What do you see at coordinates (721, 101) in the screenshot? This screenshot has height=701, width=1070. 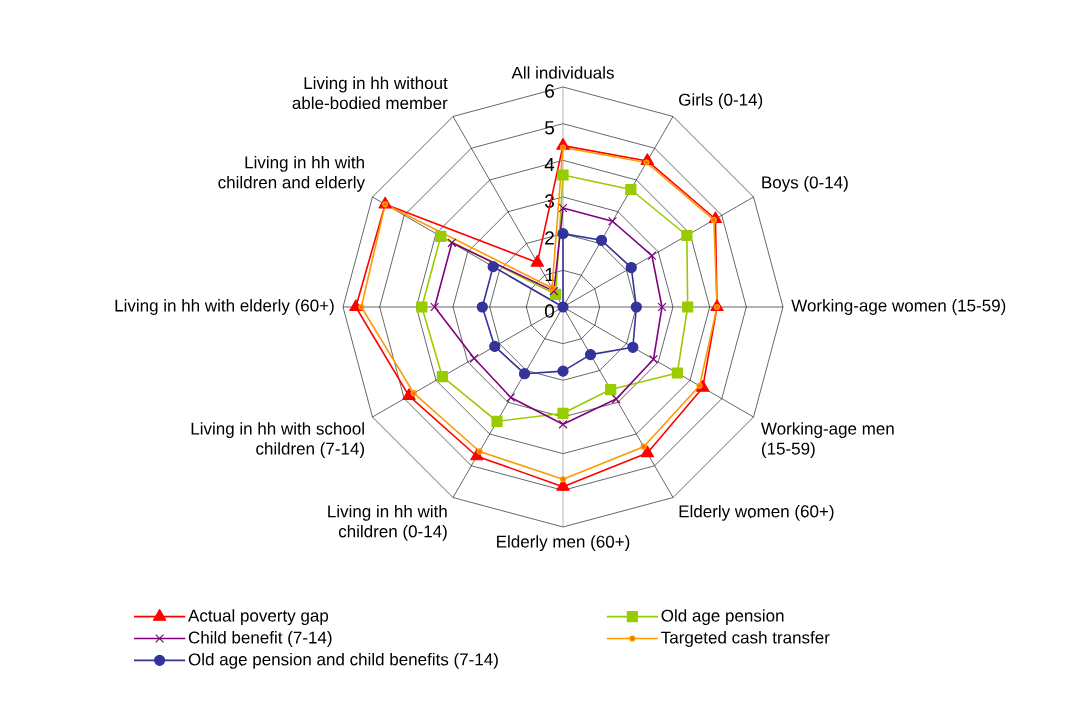 I see `spoke-label: Girls (0-14)` at bounding box center [721, 101].